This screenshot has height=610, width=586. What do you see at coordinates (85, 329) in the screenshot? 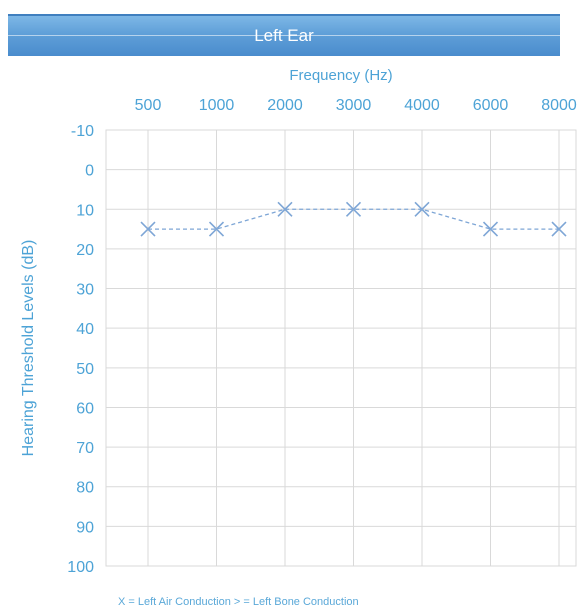
I see `y-tick-label: 40` at bounding box center [85, 329].